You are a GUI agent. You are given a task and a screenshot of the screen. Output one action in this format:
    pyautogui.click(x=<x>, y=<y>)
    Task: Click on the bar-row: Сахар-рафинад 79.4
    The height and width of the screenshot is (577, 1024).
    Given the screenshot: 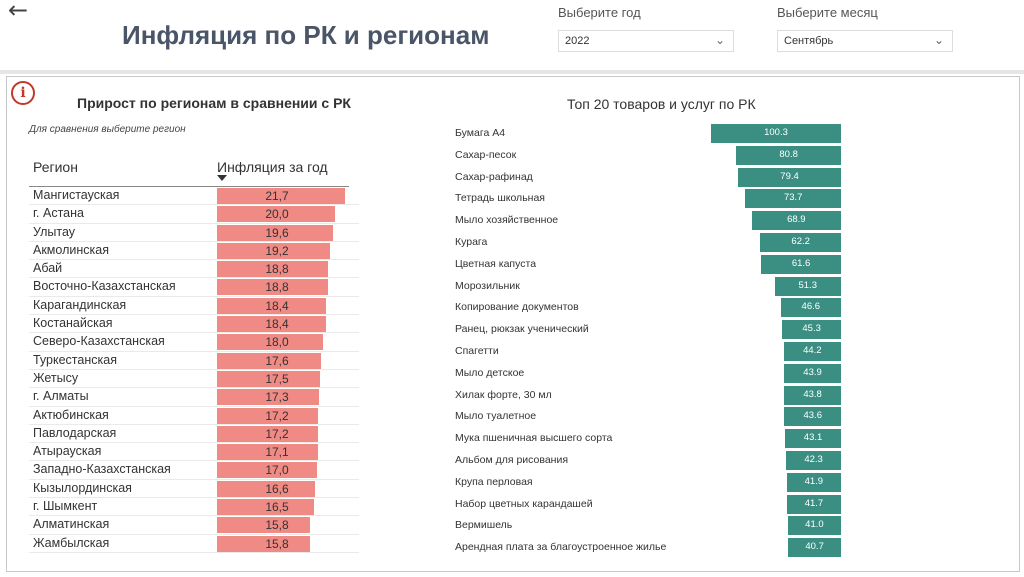 What is the action you would take?
    pyautogui.click(x=657, y=178)
    